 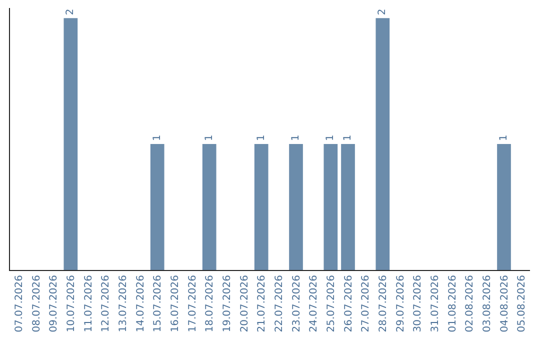 I want to click on x-tick-label: 18.07.2026, so click(x=210, y=303).